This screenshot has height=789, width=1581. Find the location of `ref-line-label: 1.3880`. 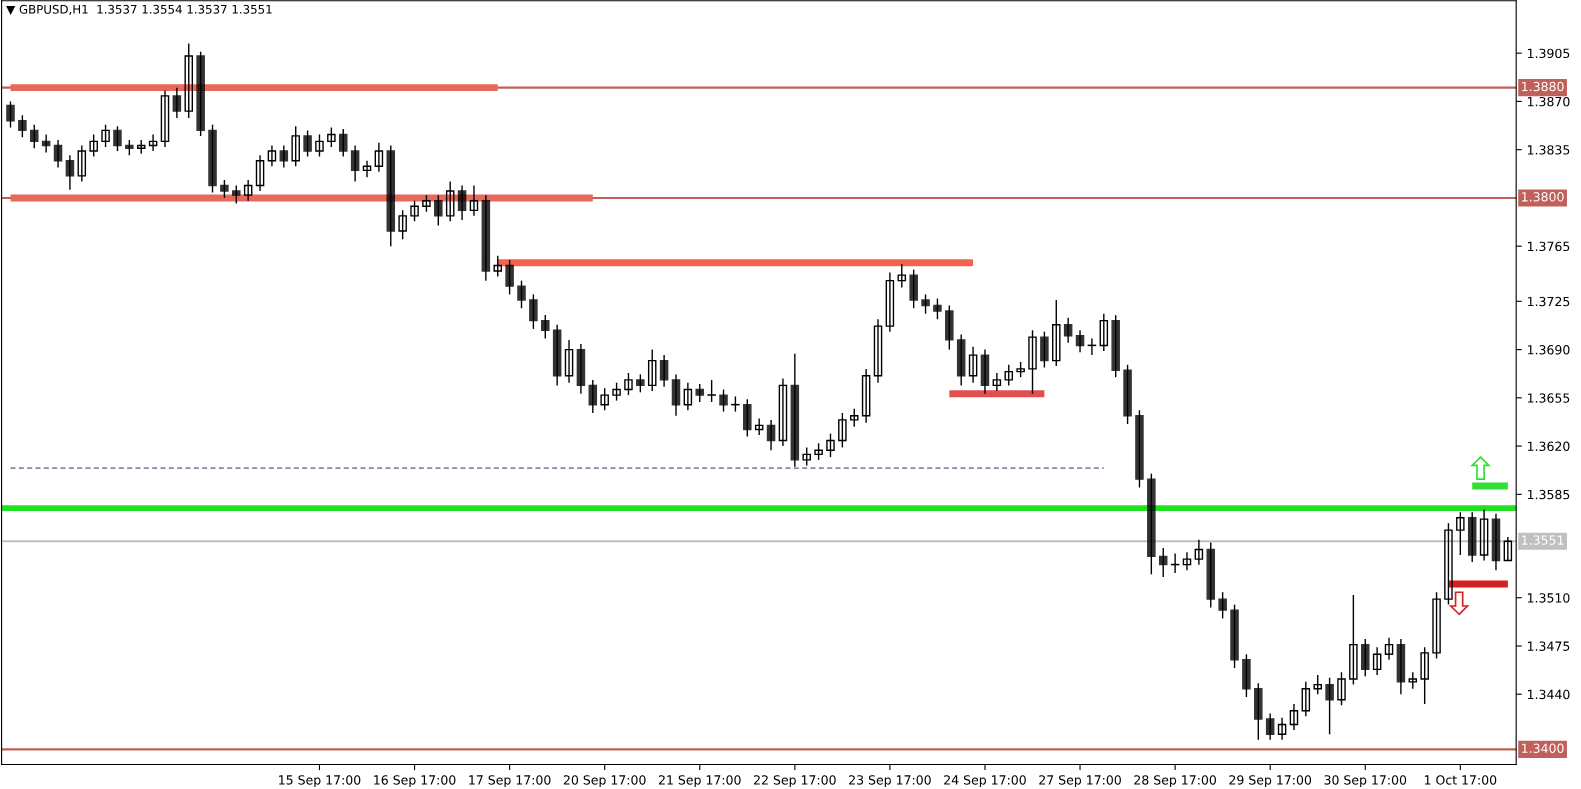

ref-line-label: 1.3880 is located at coordinates (1543, 86).